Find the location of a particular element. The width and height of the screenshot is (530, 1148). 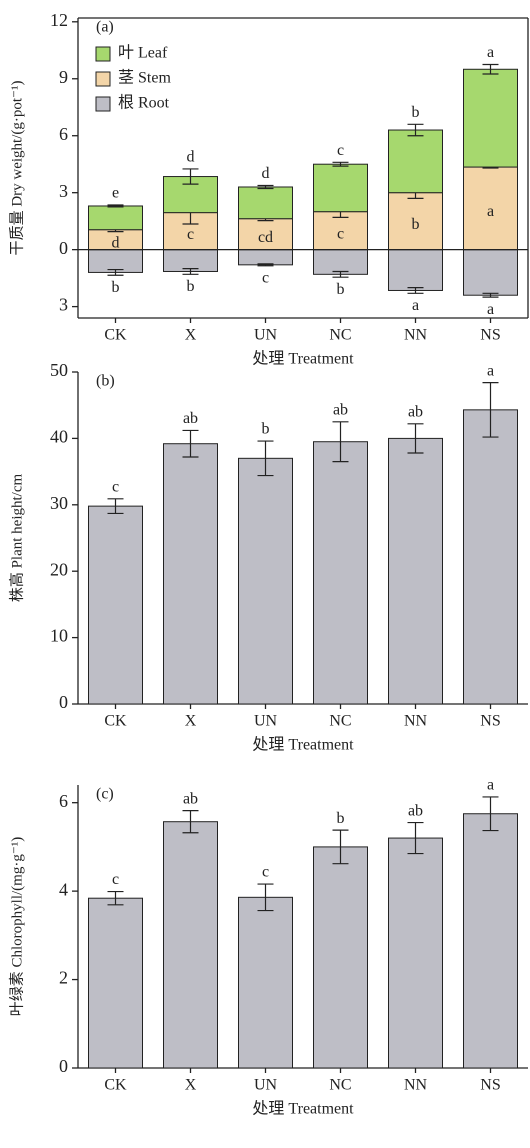

significance-letter: e is located at coordinates (115, 193).